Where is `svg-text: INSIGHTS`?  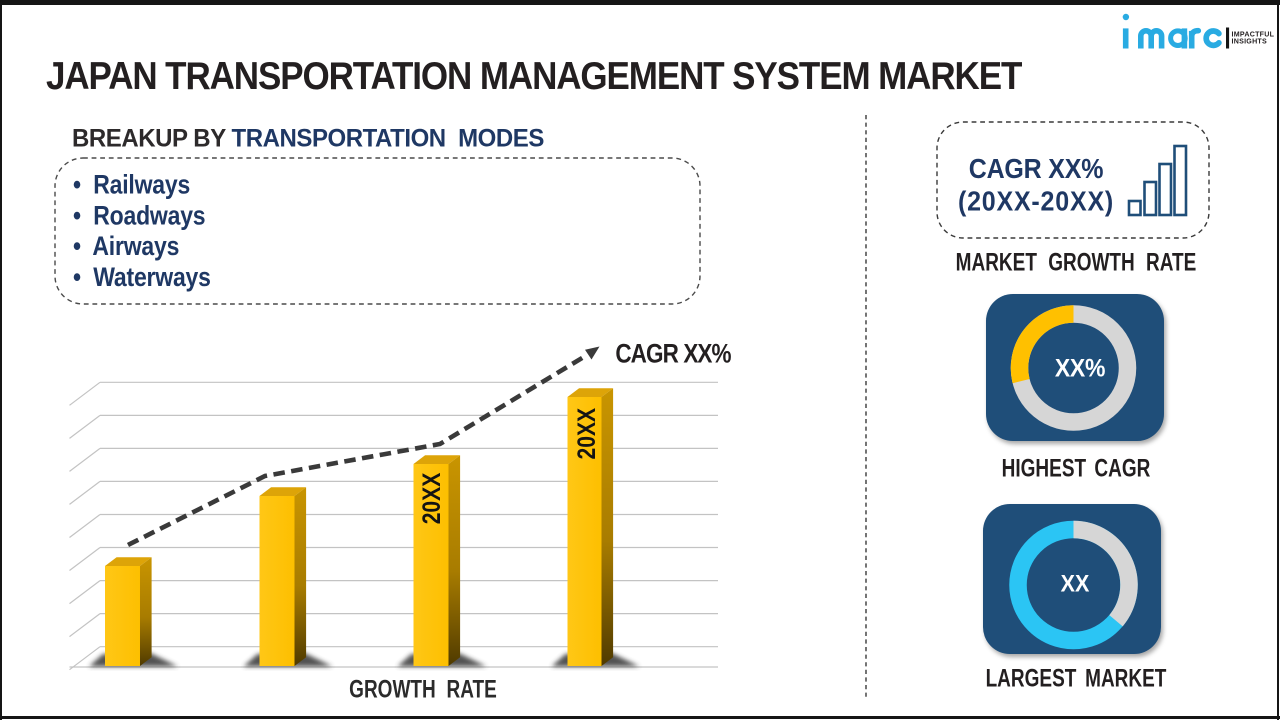
svg-text: INSIGHTS is located at coordinates (1250, 41).